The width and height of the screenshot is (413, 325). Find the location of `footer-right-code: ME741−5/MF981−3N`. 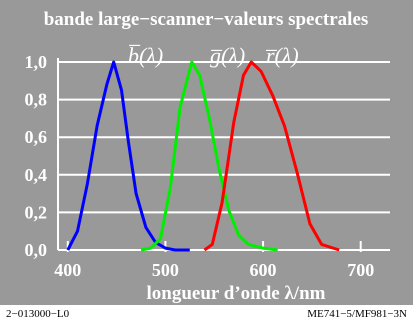

footer-right-code: ME741−5/MF981−3N is located at coordinates (357, 314).